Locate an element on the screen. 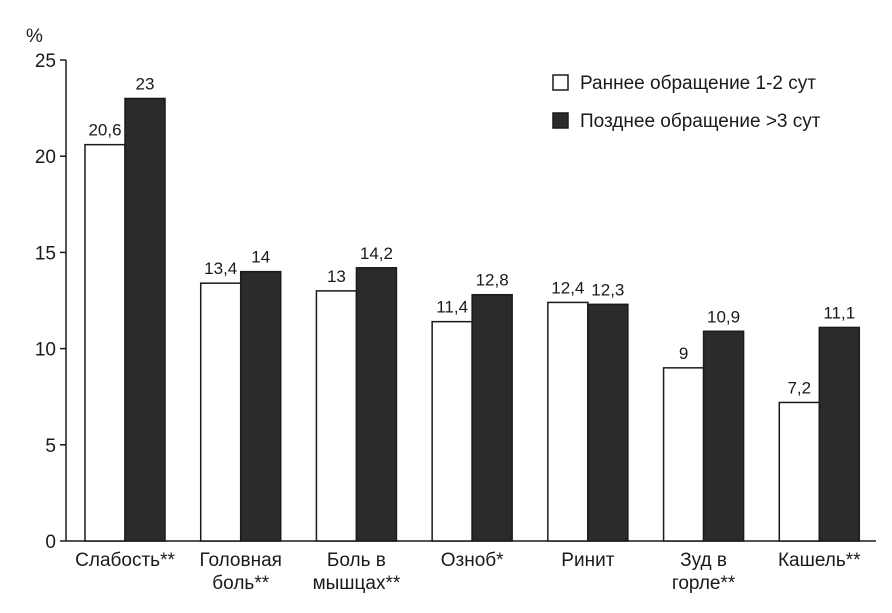 This screenshot has width=892, height=613. y-tick-label: 25 is located at coordinates (45, 61).